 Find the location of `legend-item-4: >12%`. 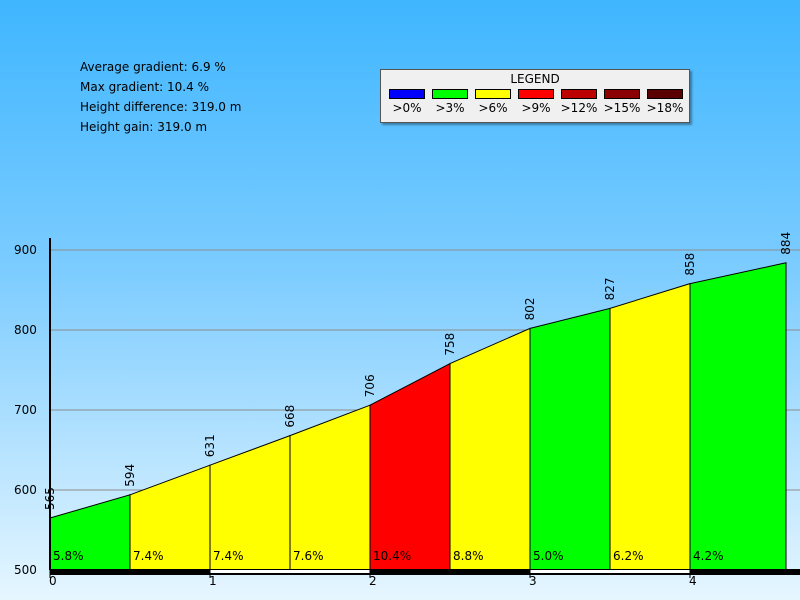

legend-item-4: >12% is located at coordinates (579, 102).